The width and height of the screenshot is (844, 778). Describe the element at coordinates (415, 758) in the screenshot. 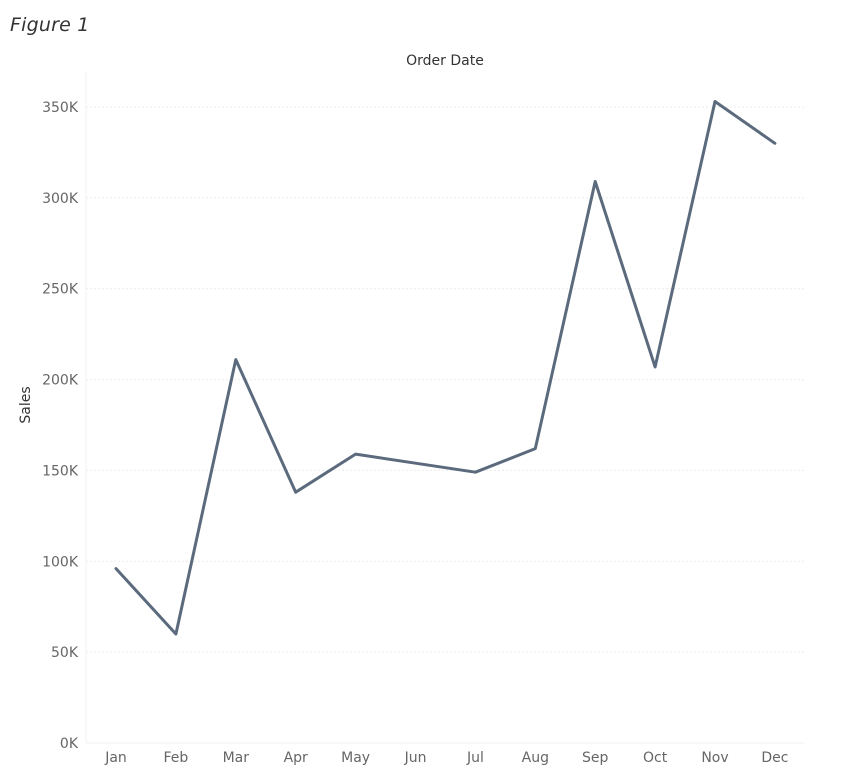

I see `x-tick-label: Jun` at that location.